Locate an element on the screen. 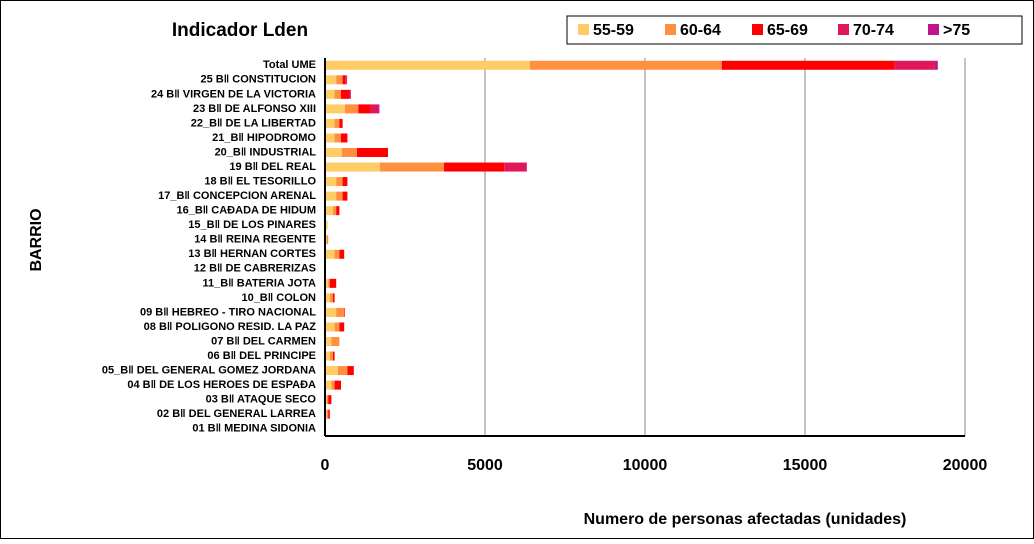  x-tick-label: 15000 is located at coordinates (805, 465).